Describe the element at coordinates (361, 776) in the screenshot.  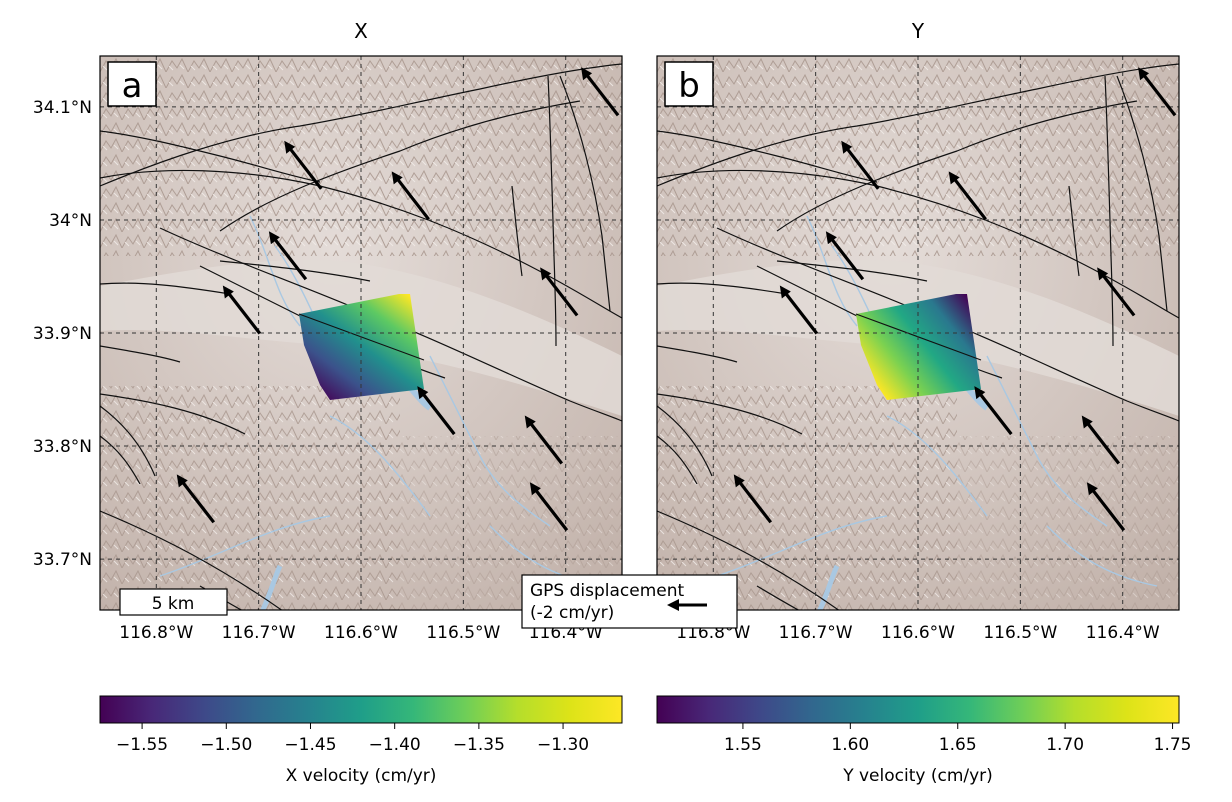
I see `colorbar-a-label: X velocity (cm/yr)` at that location.